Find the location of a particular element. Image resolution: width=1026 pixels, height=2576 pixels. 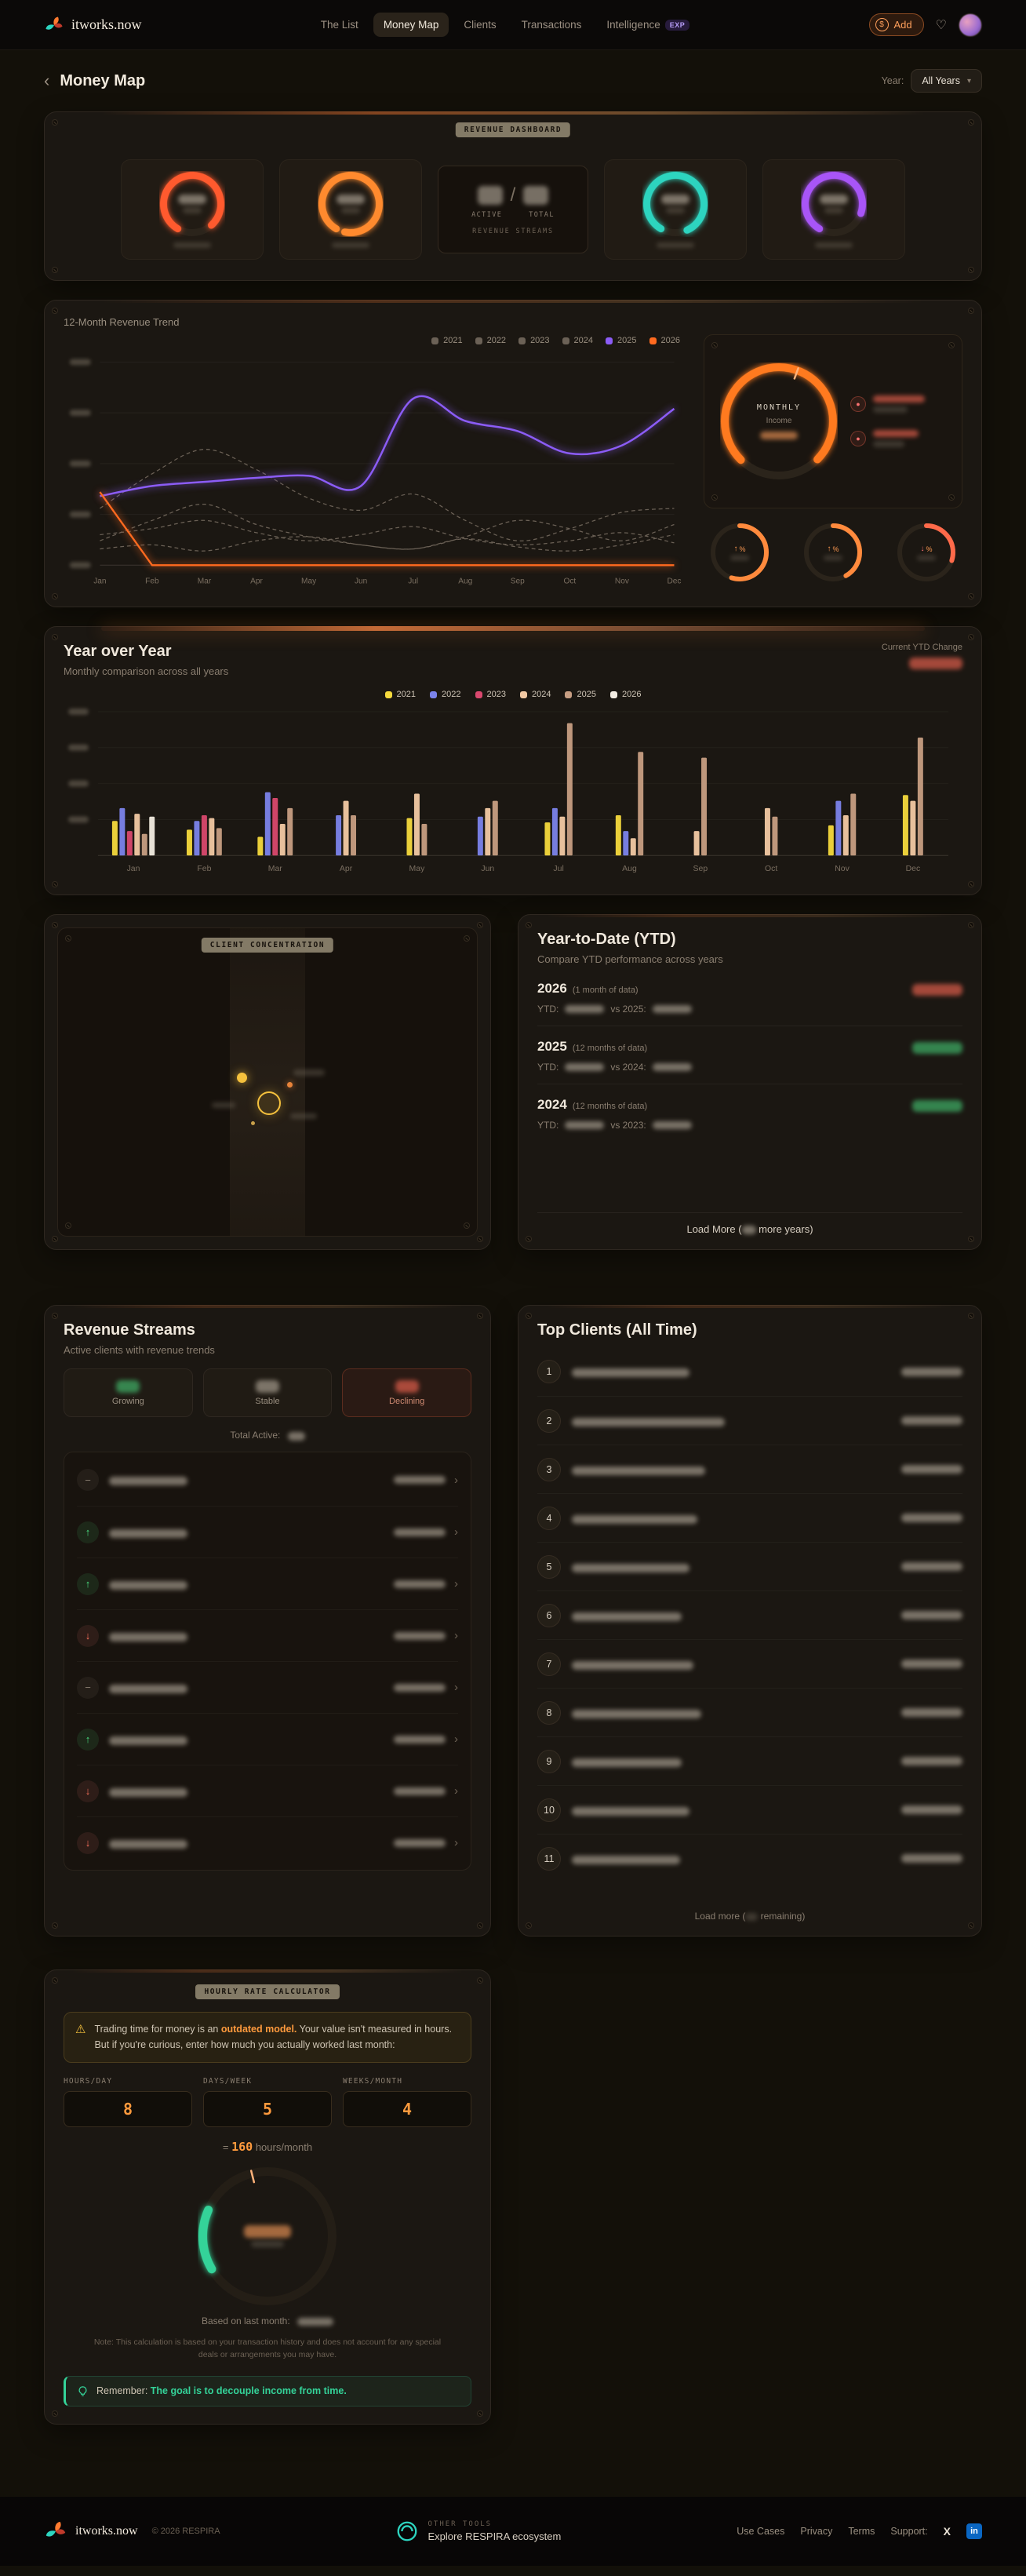

stat-growing: Growing is located at coordinates (128, 1393).